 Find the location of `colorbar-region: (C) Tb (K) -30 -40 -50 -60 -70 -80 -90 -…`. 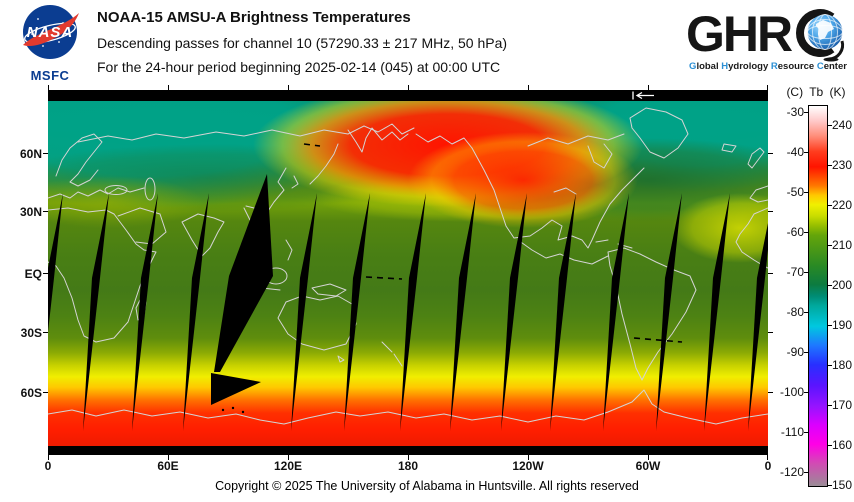

colorbar-region: (C) Tb (K) -30 -40 -50 -60 -70 -80 -90 -… is located at coordinates (816, 291).